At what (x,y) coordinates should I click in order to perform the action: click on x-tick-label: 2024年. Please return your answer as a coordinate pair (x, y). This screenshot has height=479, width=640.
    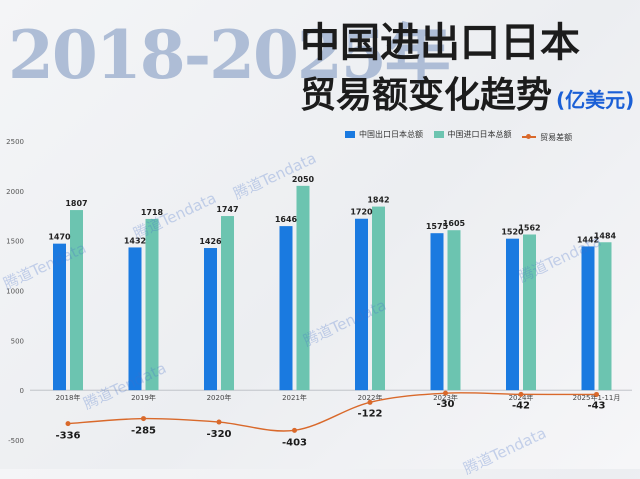
    Looking at the image, I should click on (521, 397).